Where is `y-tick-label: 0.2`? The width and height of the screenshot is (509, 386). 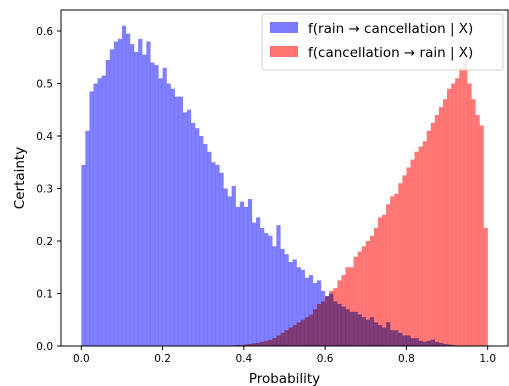
y-tick-label: 0.2 is located at coordinates (44, 242).